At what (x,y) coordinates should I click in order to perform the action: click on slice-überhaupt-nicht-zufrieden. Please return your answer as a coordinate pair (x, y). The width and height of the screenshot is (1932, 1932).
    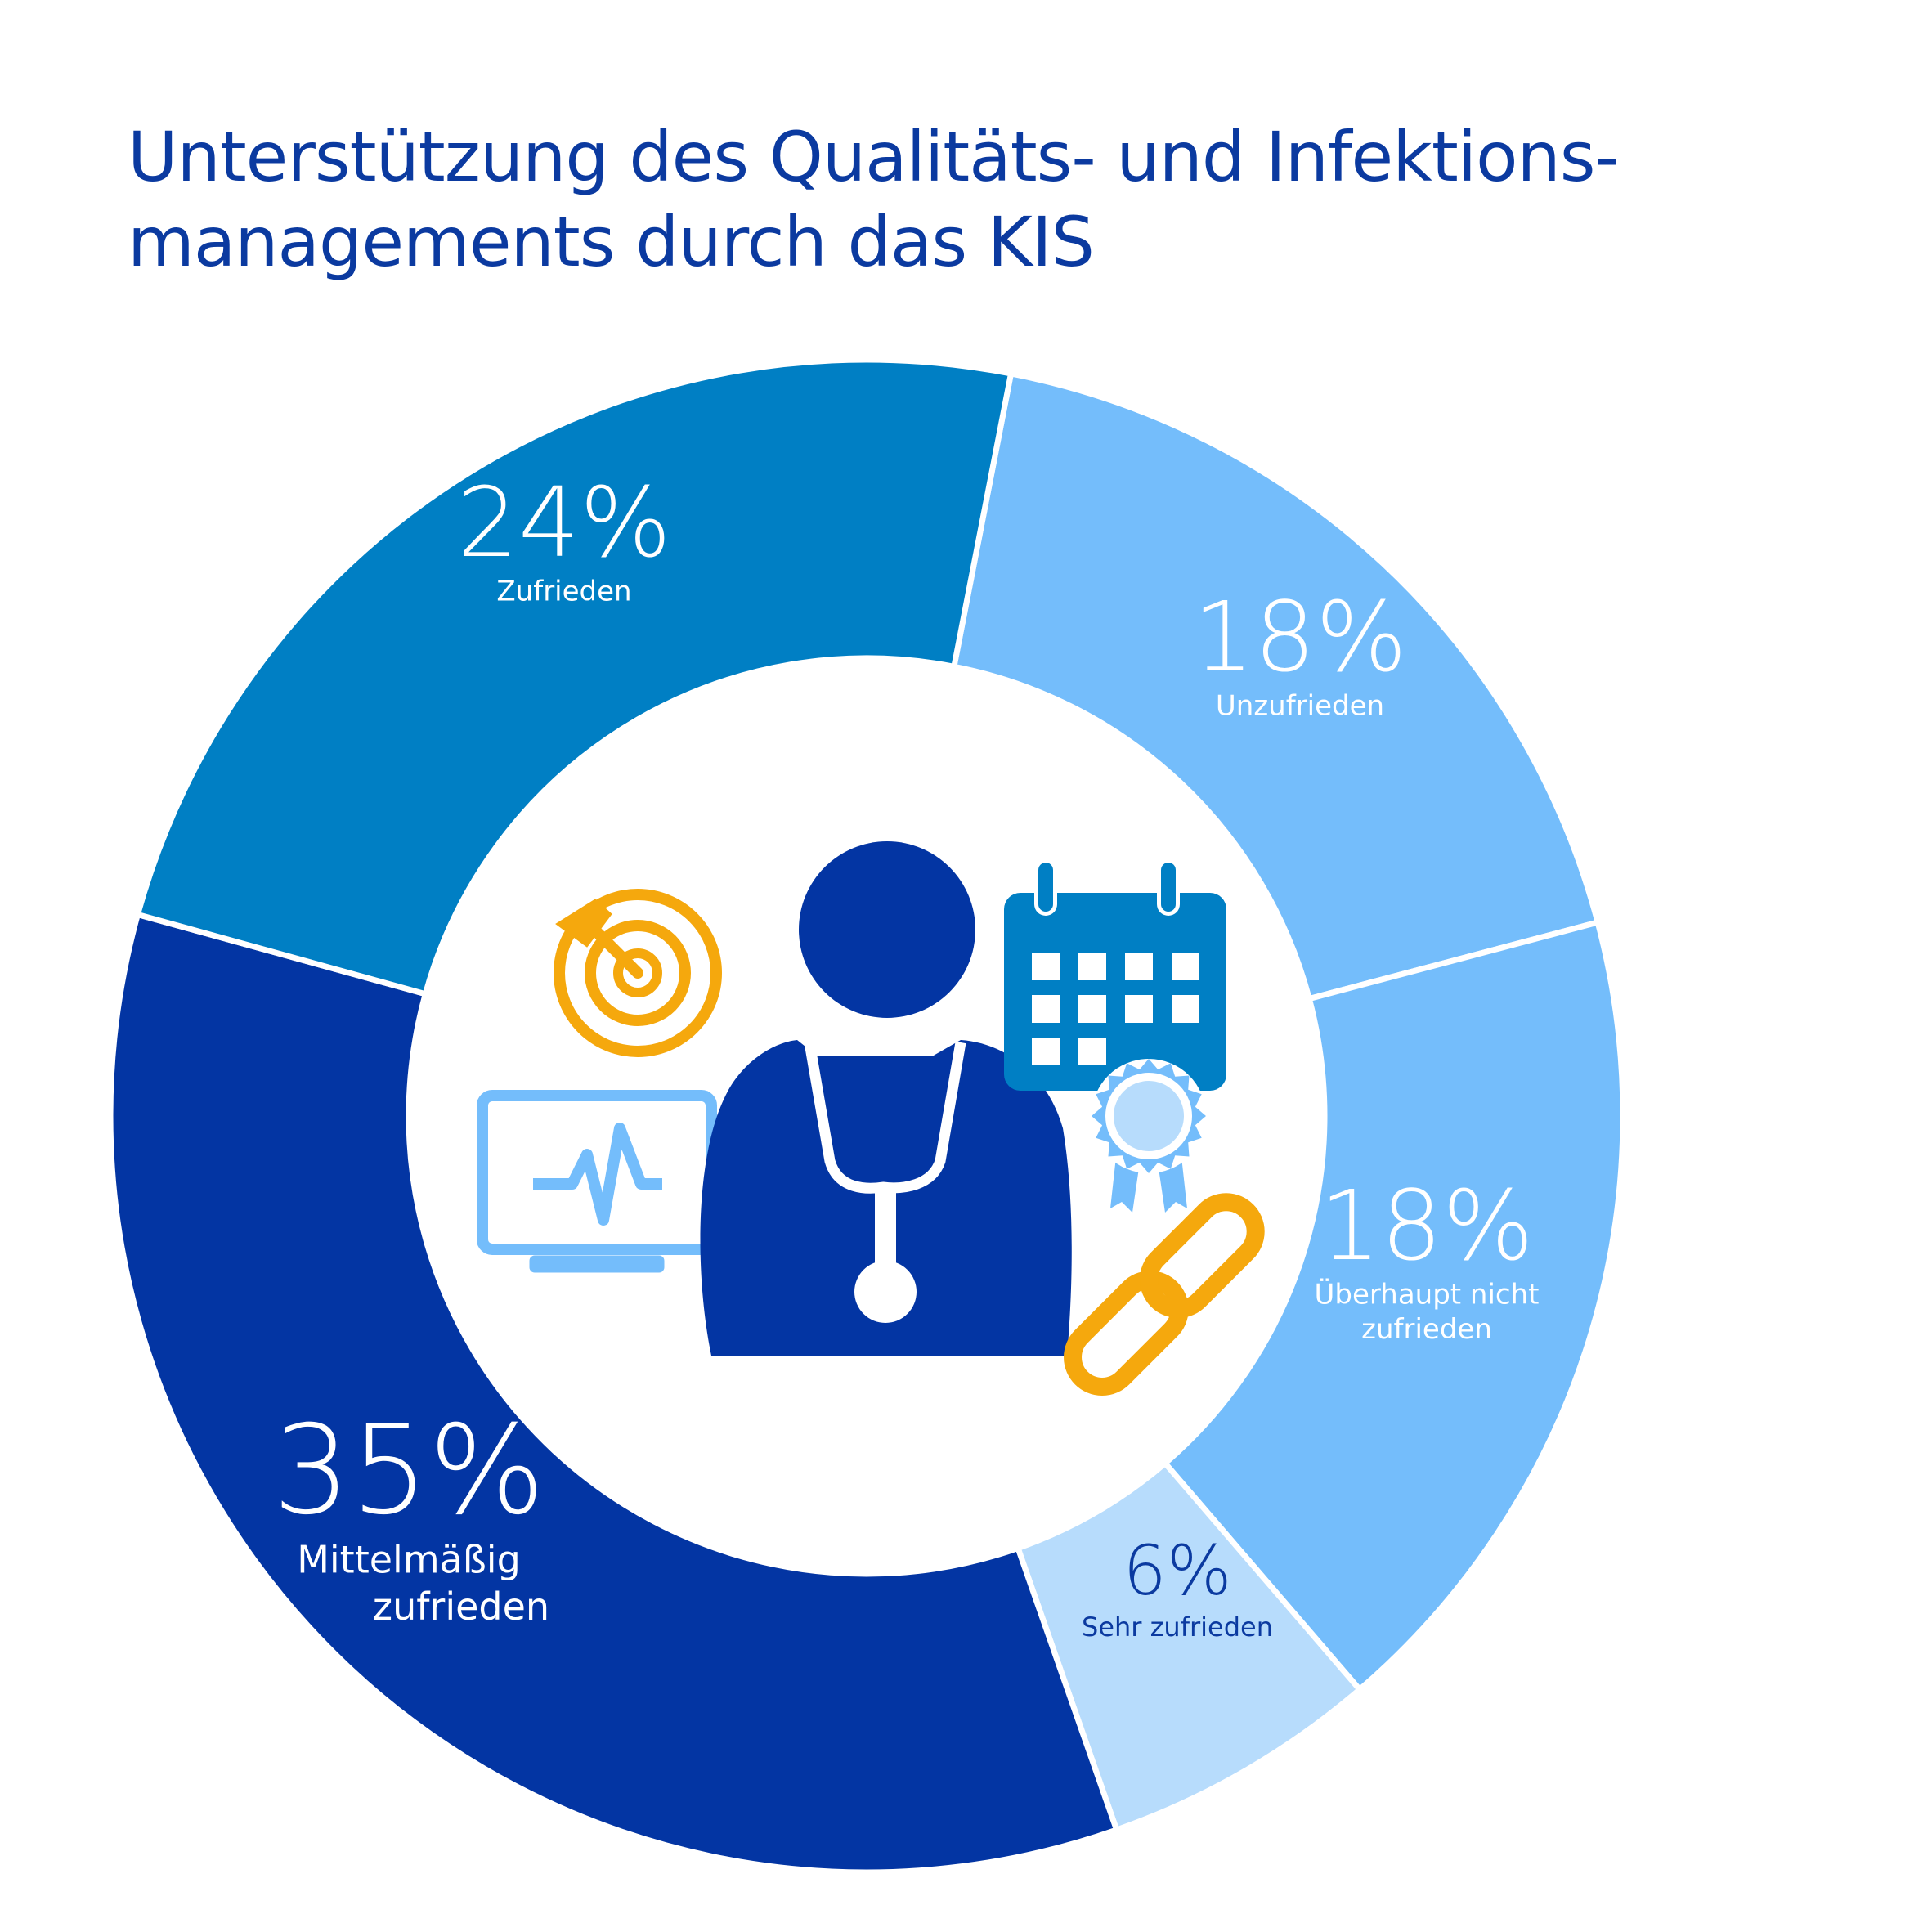
    Looking at the image, I should click on (1393, 1306).